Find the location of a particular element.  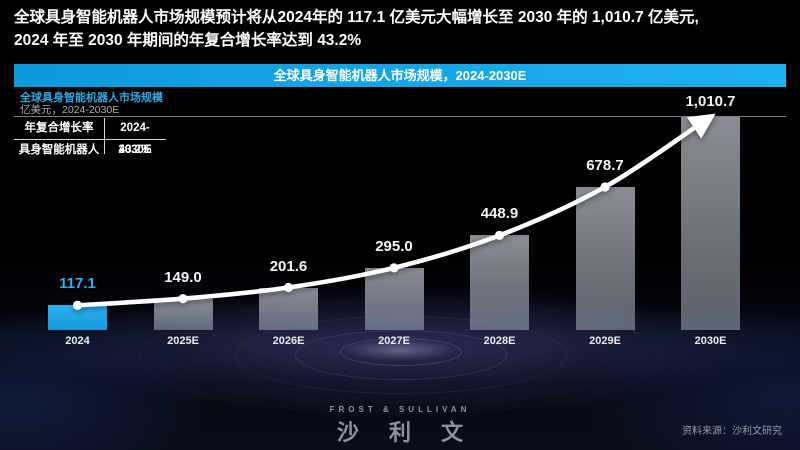

bar-2026E is located at coordinates (288, 308).